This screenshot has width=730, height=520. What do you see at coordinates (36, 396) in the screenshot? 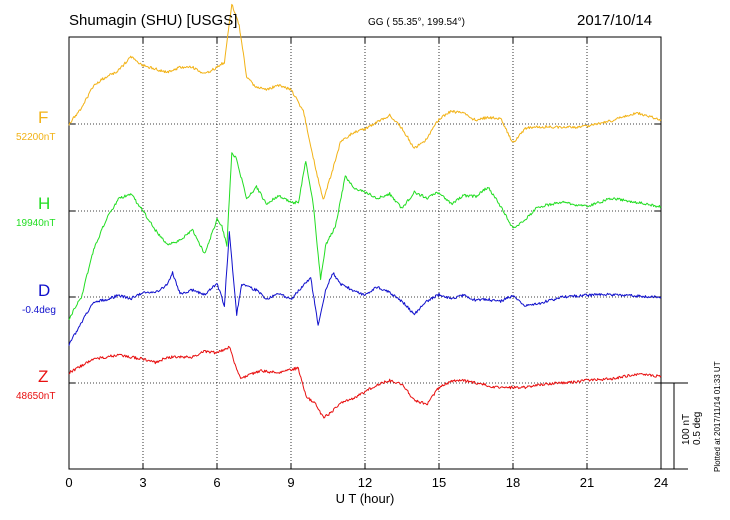
I see `channel-z-baseline: 48650nT` at bounding box center [36, 396].